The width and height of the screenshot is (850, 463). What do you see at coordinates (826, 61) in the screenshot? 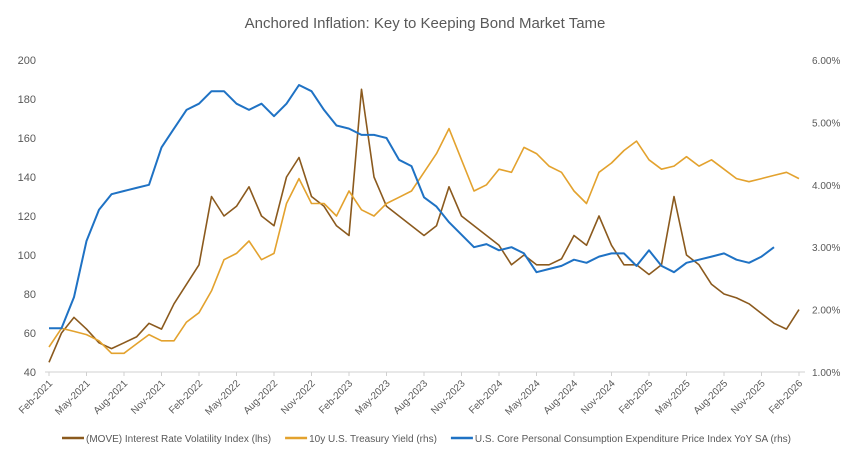
I see `right-tick-label: 6.00%` at bounding box center [826, 61].